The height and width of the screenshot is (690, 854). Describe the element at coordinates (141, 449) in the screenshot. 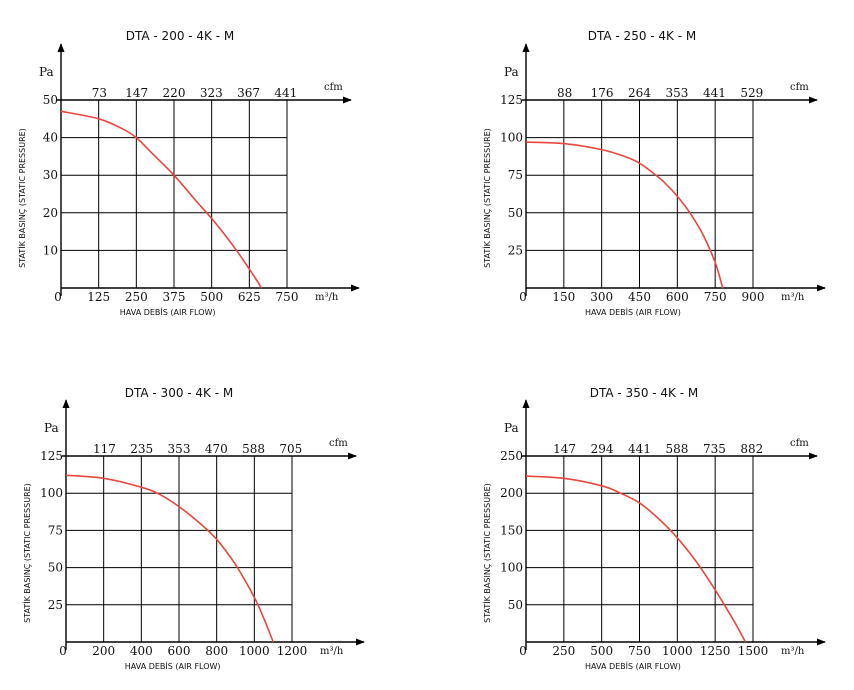

I see `cfm-tick-label: 235` at that location.